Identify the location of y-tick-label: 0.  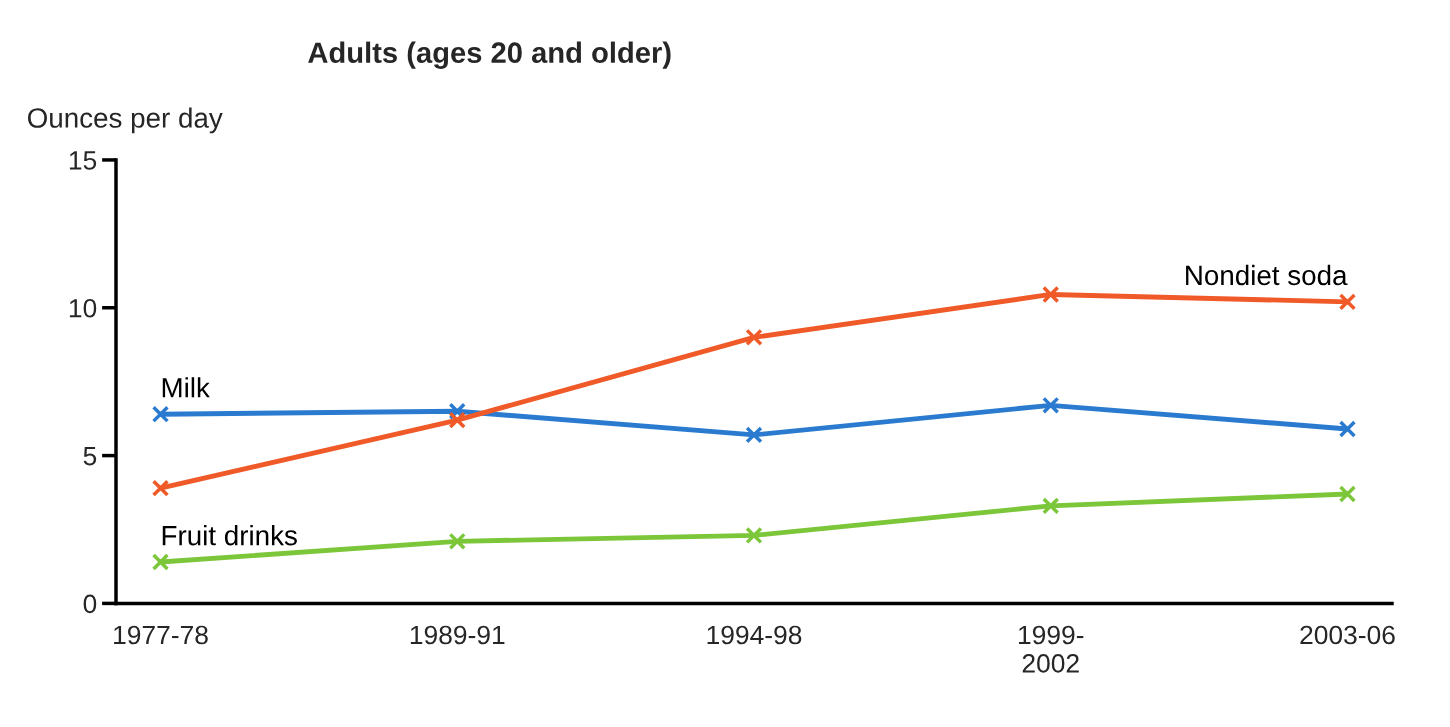
(90, 604).